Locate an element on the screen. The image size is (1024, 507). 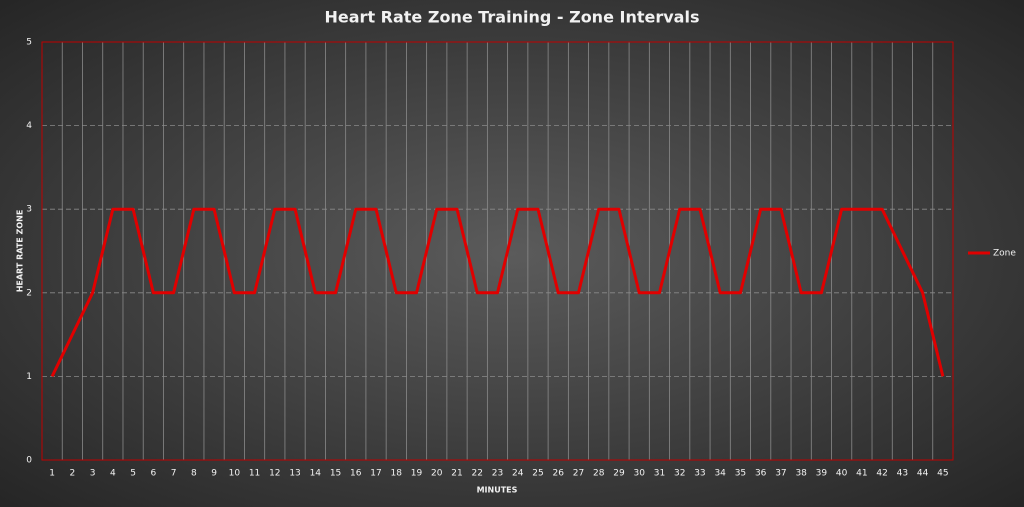
x-tick-label: 10 is located at coordinates (235, 474).